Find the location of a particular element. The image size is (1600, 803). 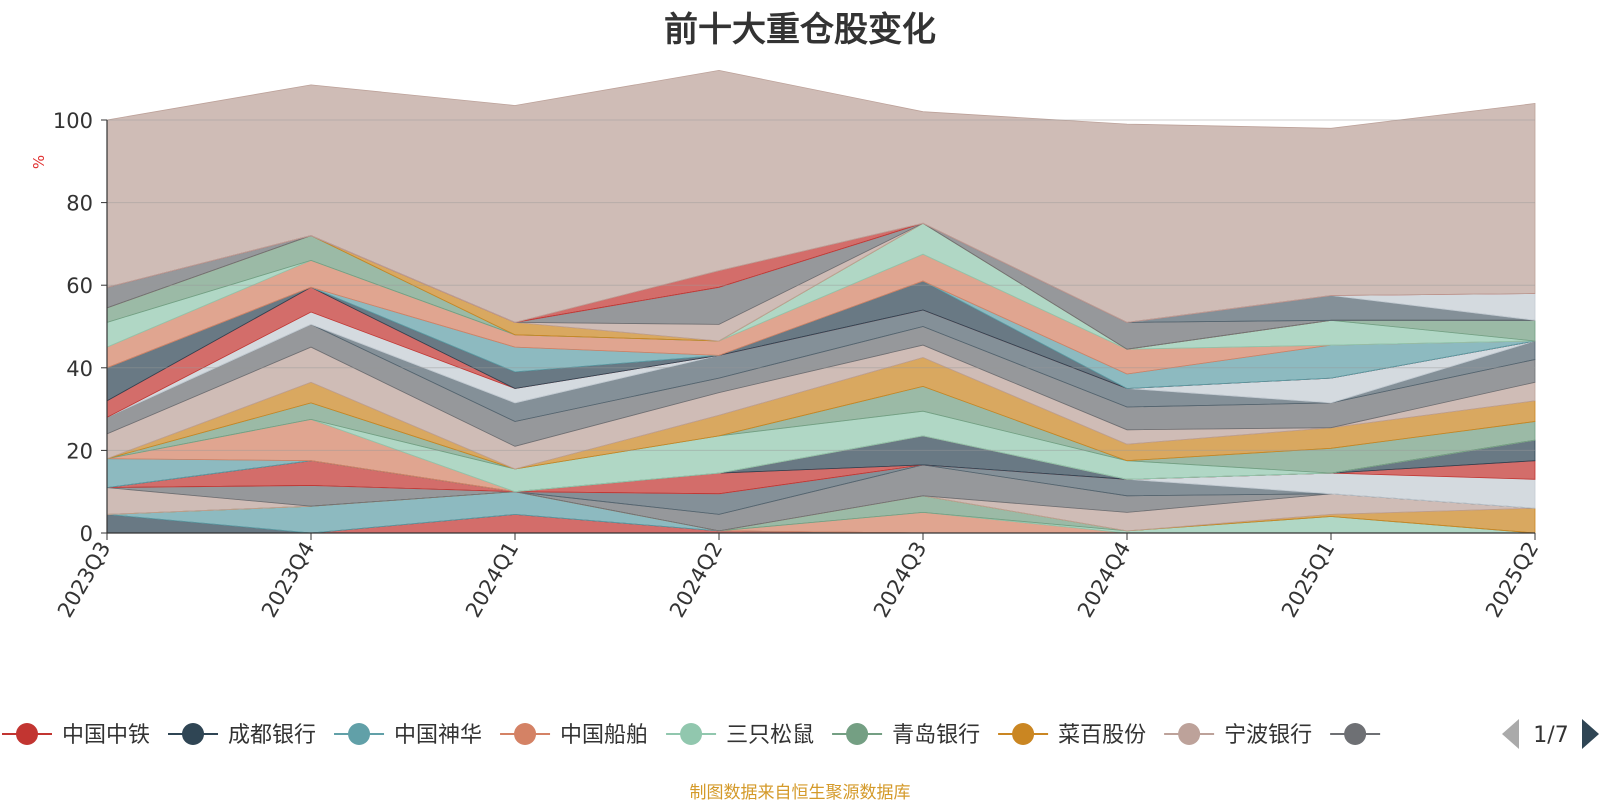

y-tick-label-4: 80 is located at coordinates (79, 204).